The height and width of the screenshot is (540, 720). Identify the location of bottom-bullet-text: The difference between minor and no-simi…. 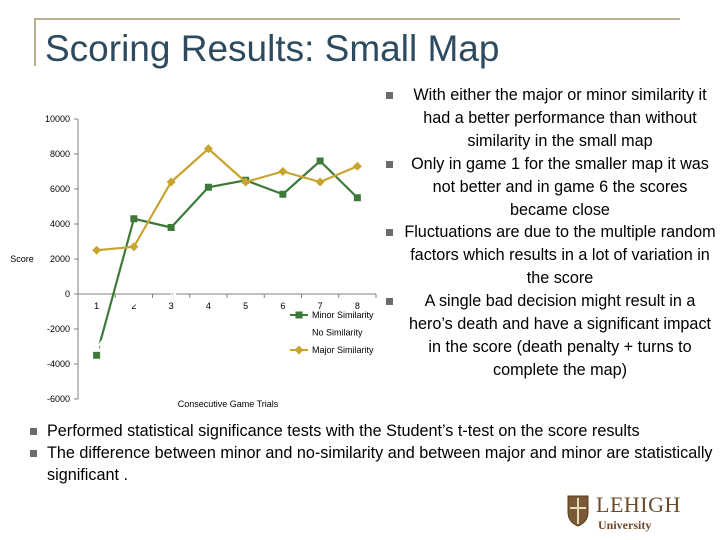
(380, 464).